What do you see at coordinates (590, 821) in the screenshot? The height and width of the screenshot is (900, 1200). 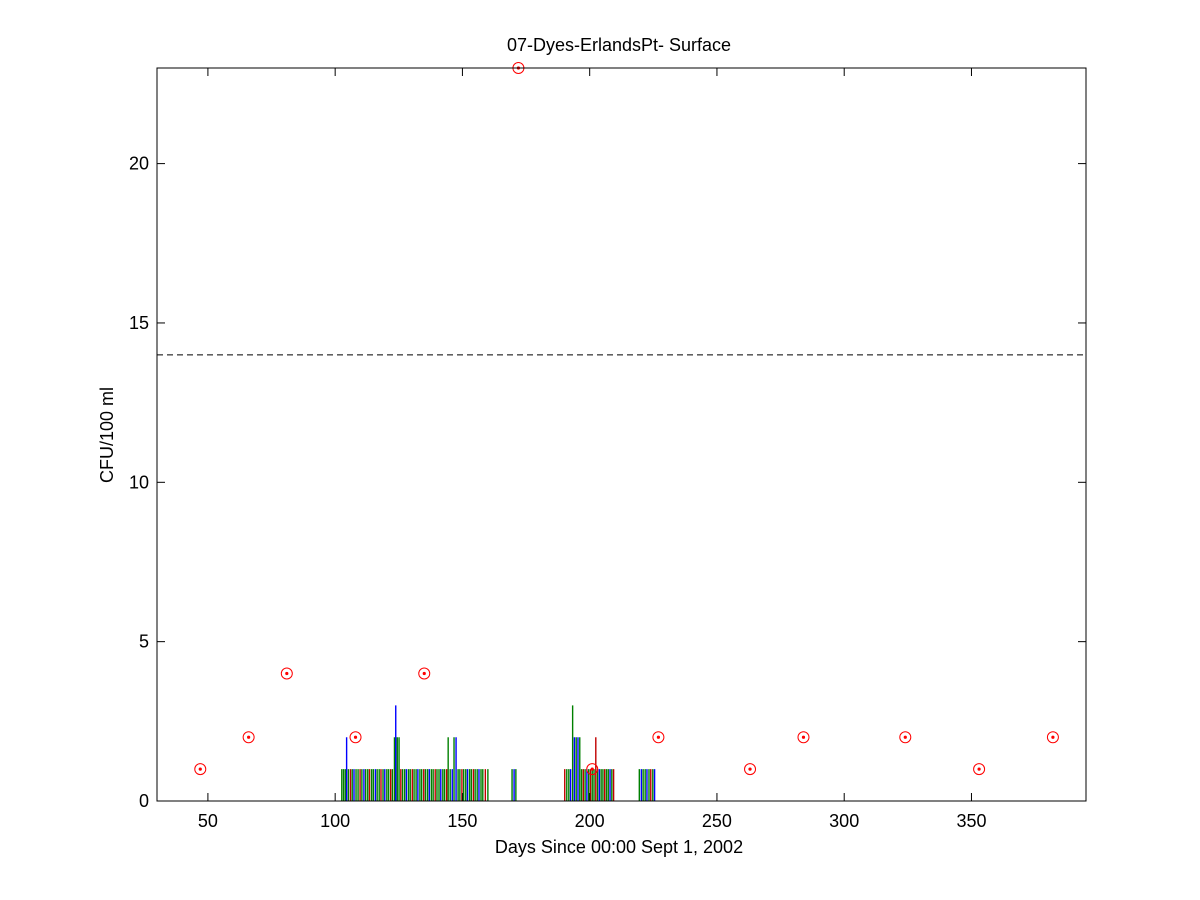 I see `x-tick-label: 200` at bounding box center [590, 821].